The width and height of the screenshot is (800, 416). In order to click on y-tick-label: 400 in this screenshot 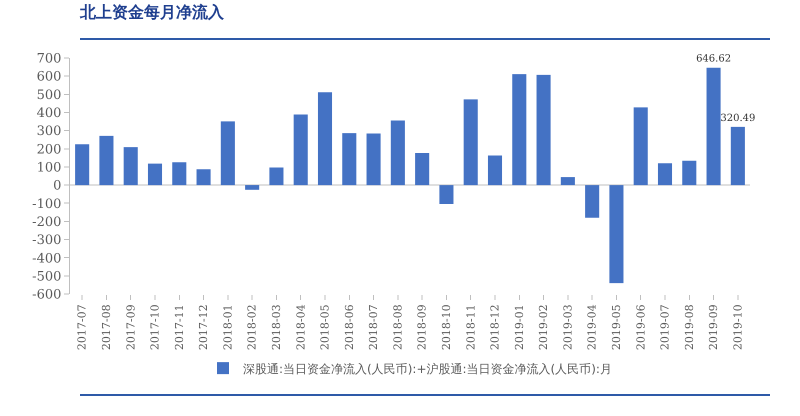, I will do `click(49, 114)`.